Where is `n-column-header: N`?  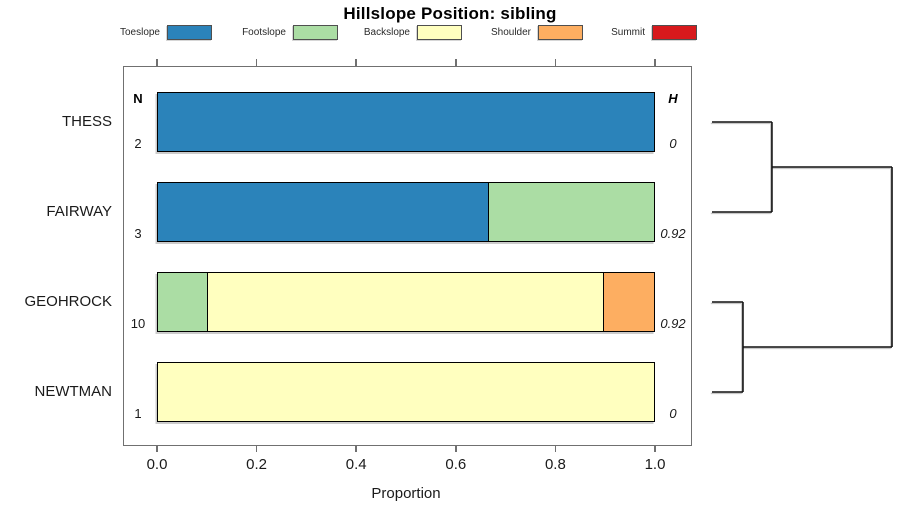
n-column-header: N is located at coordinates (138, 98).